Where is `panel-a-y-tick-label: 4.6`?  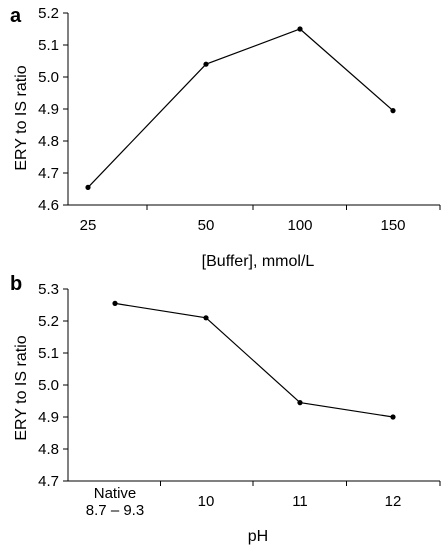 panel-a-y-tick-label: 4.6 is located at coordinates (48, 205).